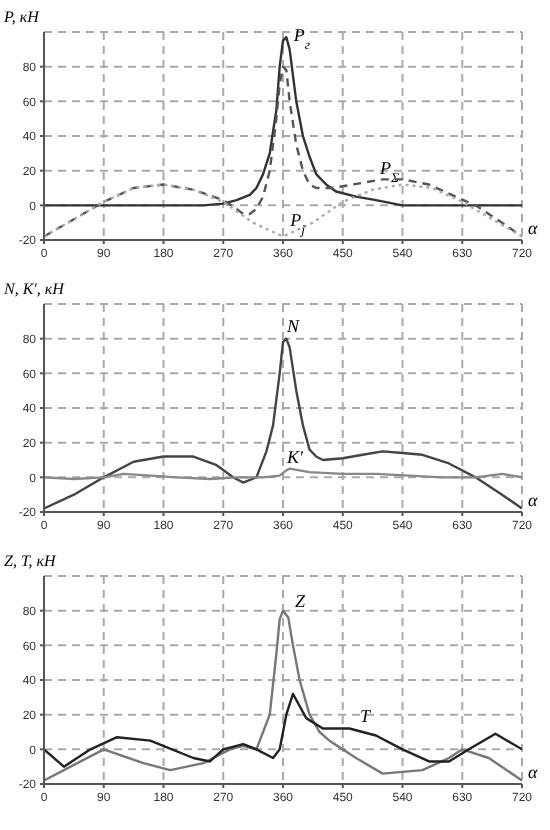 Image resolution: width=550 pixels, height=830 pixels. What do you see at coordinates (283, 730) in the screenshot?
I see `line-series` at bounding box center [283, 730].